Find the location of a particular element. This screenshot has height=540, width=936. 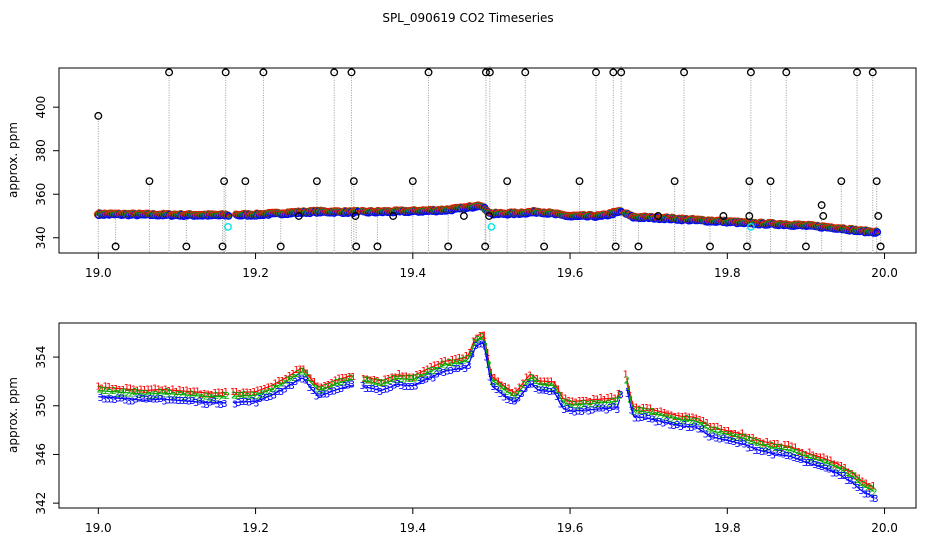

top-x-tick-label: 19.8 is located at coordinates (727, 273).